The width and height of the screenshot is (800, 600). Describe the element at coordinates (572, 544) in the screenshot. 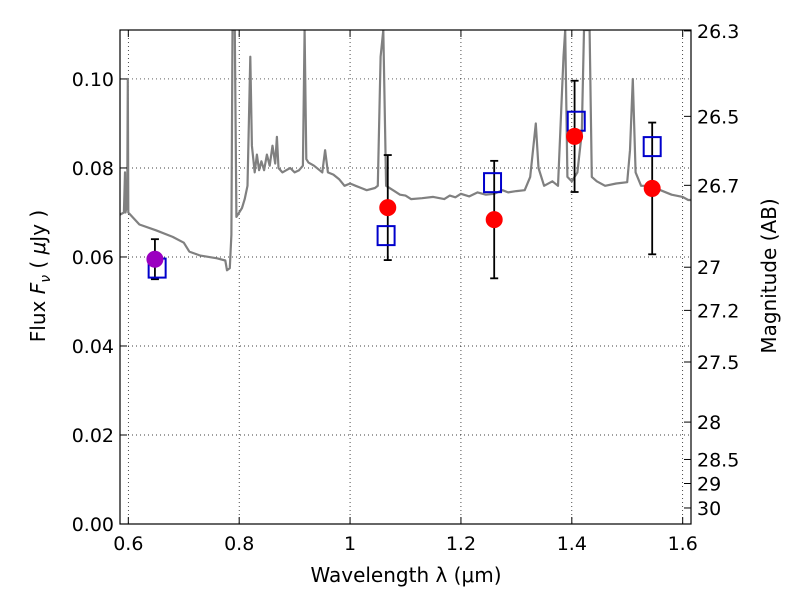

I see `x-tick-label: 1.4` at that location.